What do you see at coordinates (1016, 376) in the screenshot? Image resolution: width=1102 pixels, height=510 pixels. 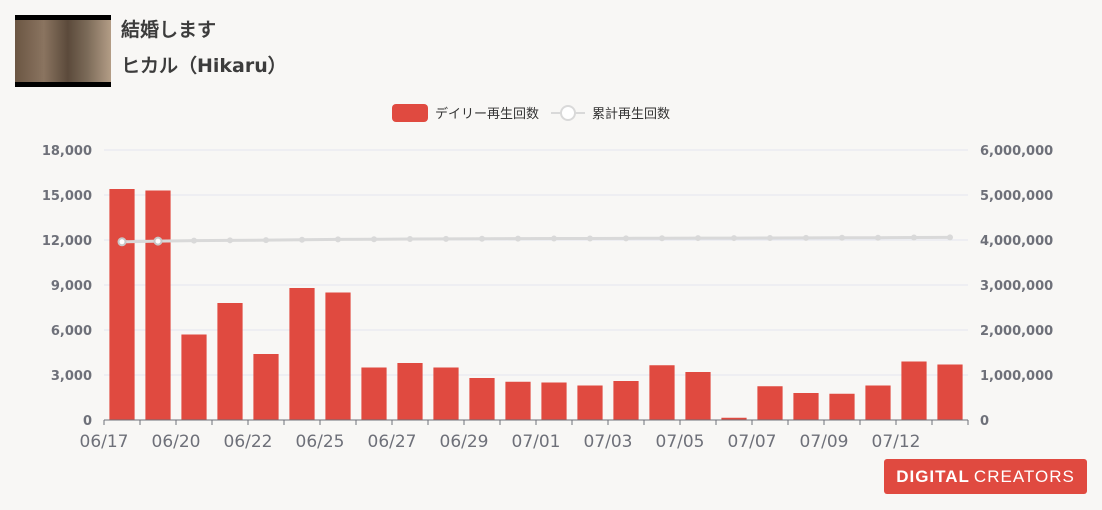 I see `y-right-tick-label: 1,000,000` at bounding box center [1016, 376].